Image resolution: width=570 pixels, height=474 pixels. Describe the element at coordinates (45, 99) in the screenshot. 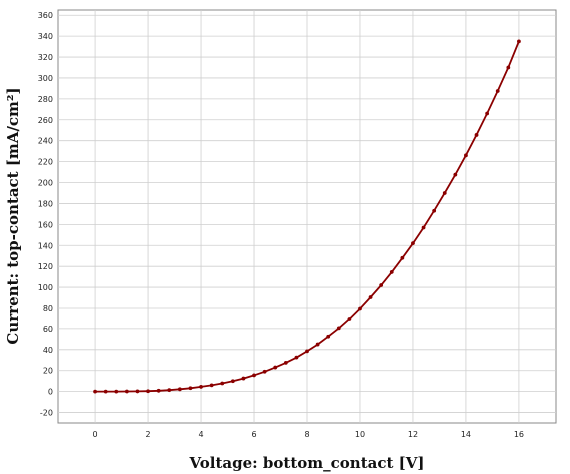

I see `y-tick-label: 280` at that location.